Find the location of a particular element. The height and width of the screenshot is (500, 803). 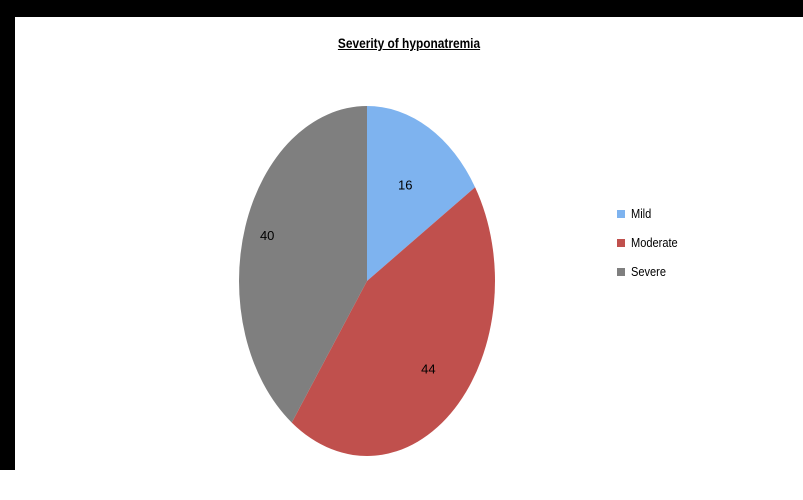

chart-title: Severity of hyponatremia is located at coordinates (409, 43).